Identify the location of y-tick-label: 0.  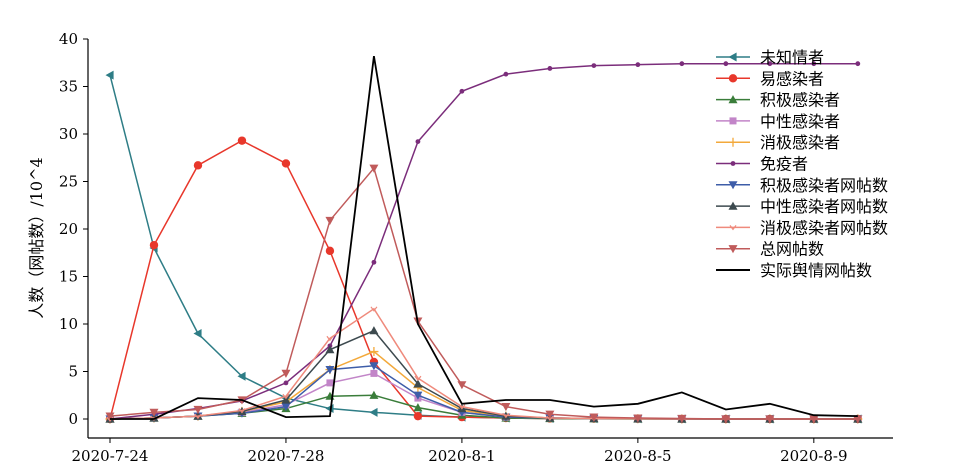
(73, 419).